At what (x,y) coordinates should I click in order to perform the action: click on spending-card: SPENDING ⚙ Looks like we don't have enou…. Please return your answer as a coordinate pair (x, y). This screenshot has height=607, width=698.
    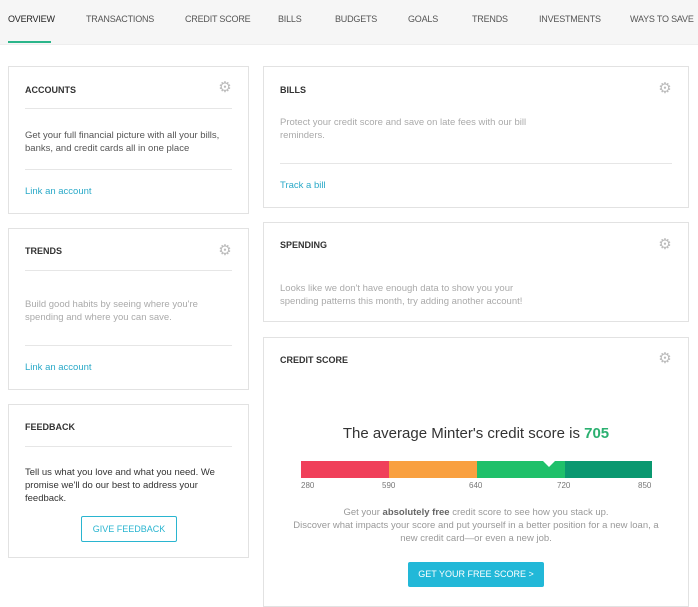
    Looking at the image, I should click on (476, 272).